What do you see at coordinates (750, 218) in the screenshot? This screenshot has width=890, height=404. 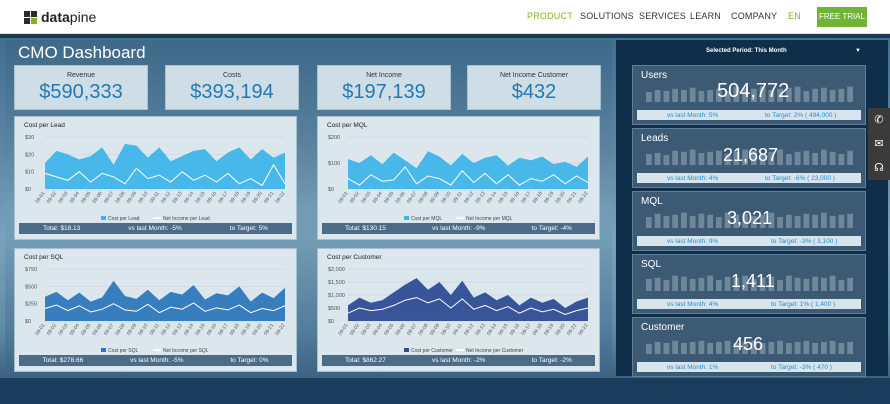 I see `metric-value: 3,021` at bounding box center [750, 218].